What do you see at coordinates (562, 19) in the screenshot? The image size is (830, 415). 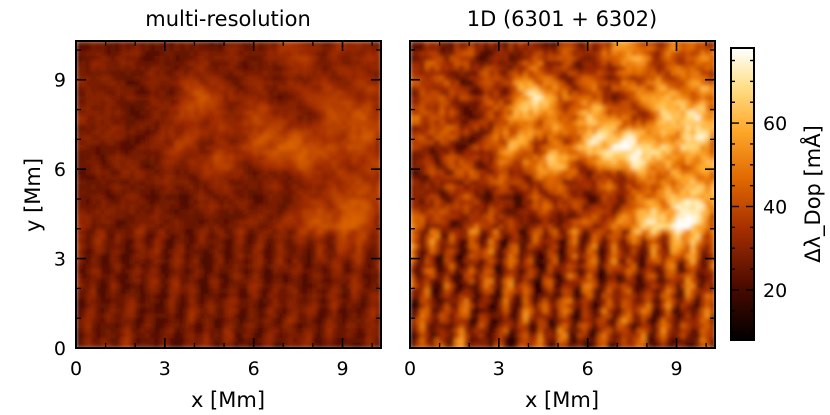 I see `panel-title: 1D (6301 + 6302)` at bounding box center [562, 19].